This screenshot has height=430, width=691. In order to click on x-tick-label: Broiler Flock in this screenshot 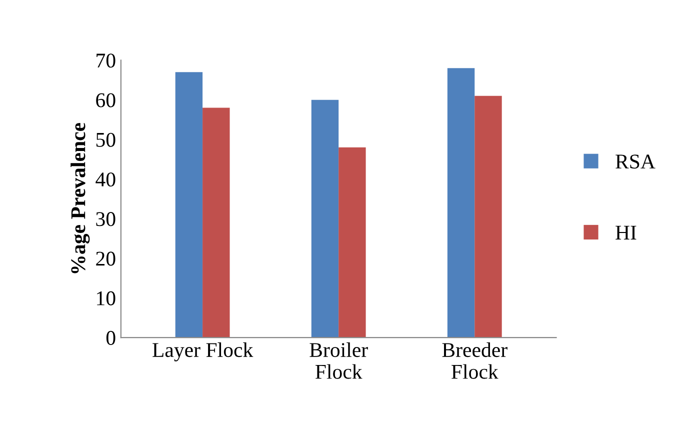, I will do `click(339, 360)`.